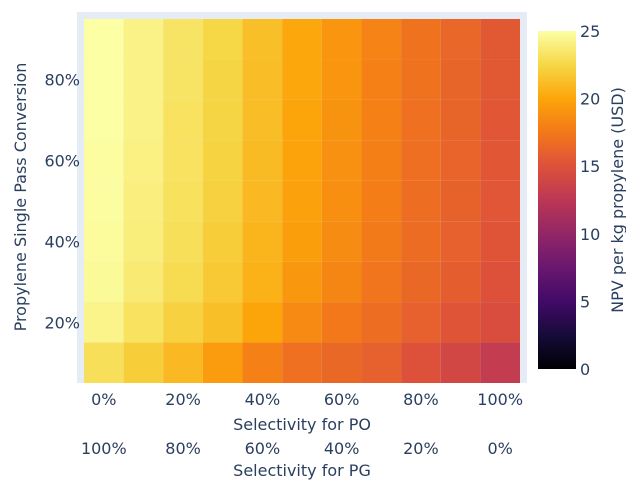 Image resolution: width=626 pixels, height=480 pixels. Describe the element at coordinates (20, 197) in the screenshot. I see `y-axis-title: Propylene Single Pass Conversion` at that location.